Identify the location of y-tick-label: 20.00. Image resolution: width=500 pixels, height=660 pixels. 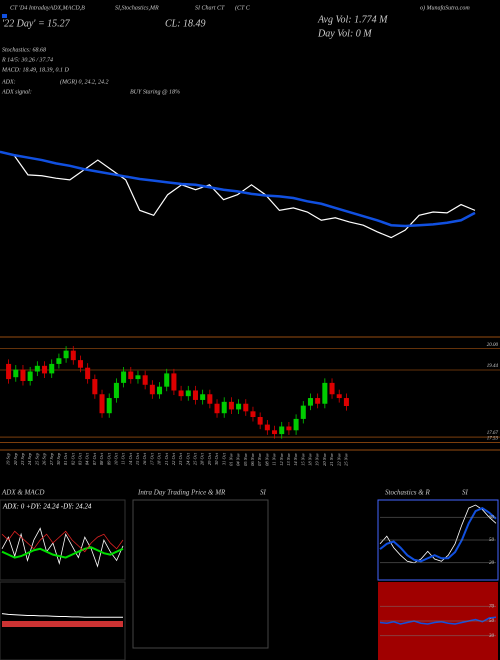
(493, 345).